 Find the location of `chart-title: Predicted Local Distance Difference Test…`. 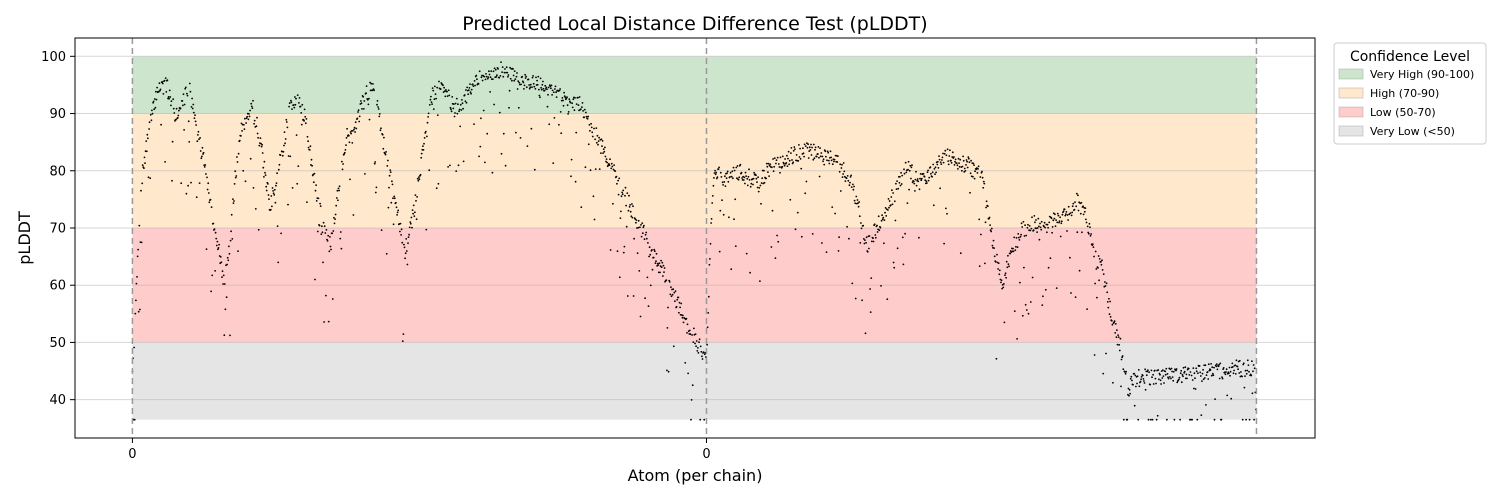

chart-title: Predicted Local Distance Difference Test… is located at coordinates (694, 24).